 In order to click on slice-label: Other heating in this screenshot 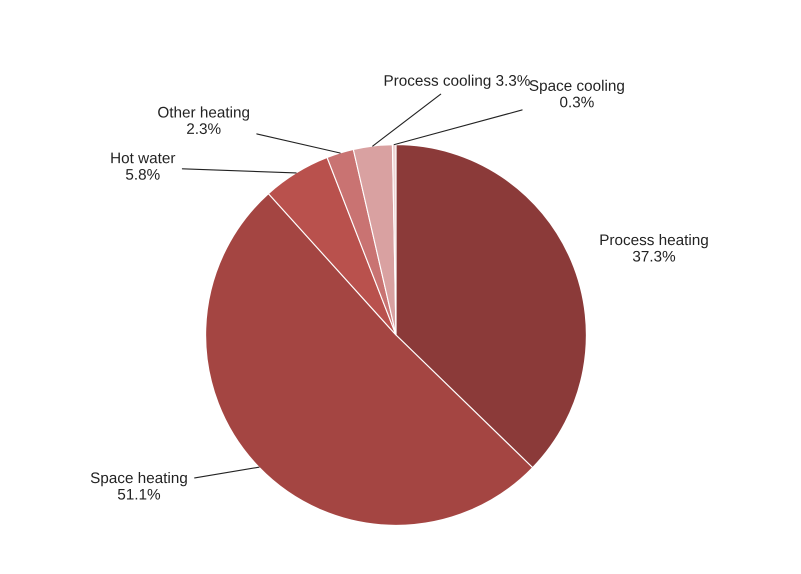, I will do `click(204, 113)`.